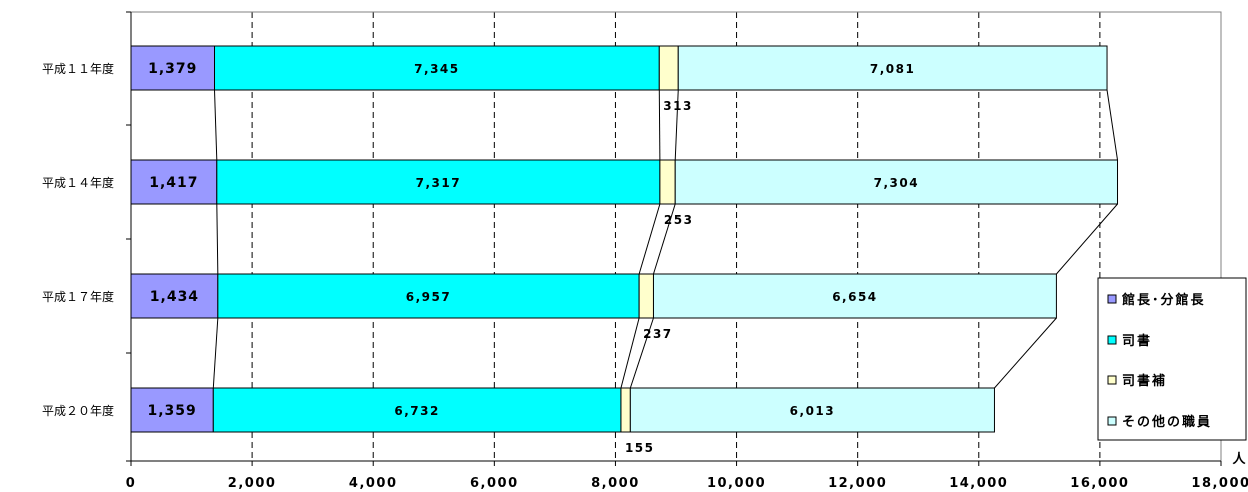 The image size is (1248, 492). What do you see at coordinates (857, 483) in the screenshot?
I see `x-tick-label-6: 12,000` at bounding box center [857, 483].